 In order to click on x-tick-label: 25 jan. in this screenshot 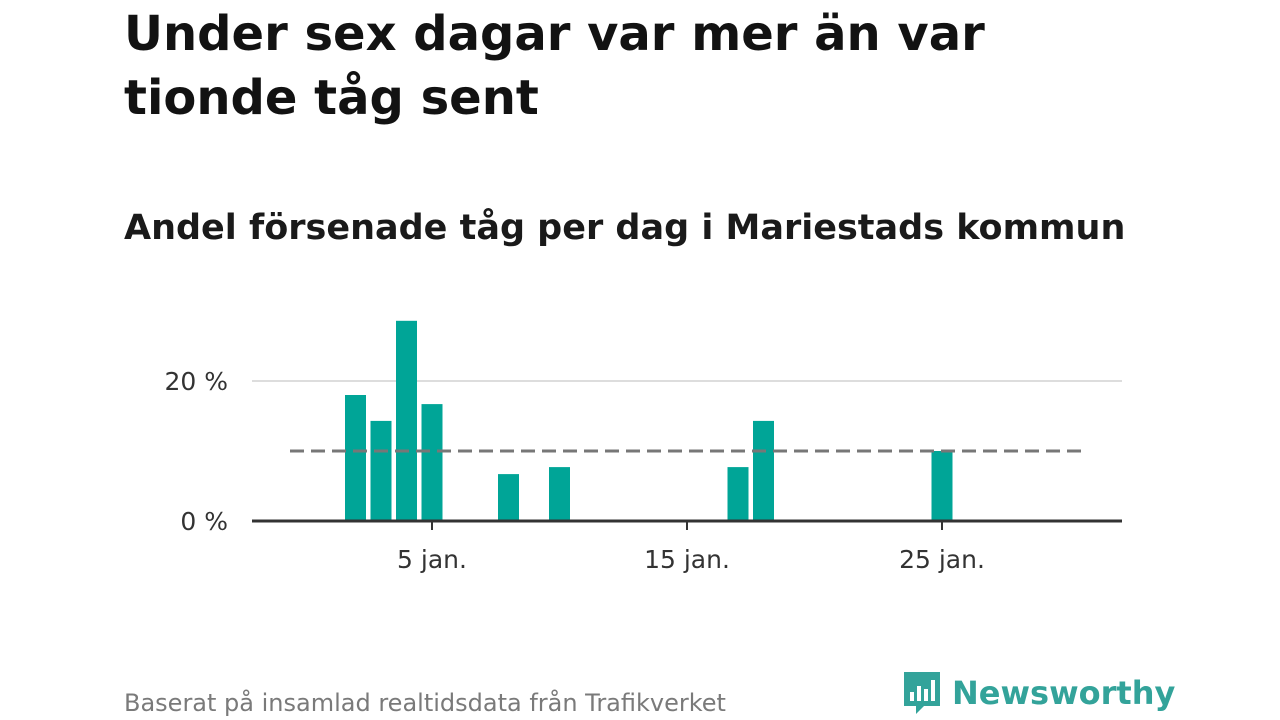, I will do `click(942, 559)`.